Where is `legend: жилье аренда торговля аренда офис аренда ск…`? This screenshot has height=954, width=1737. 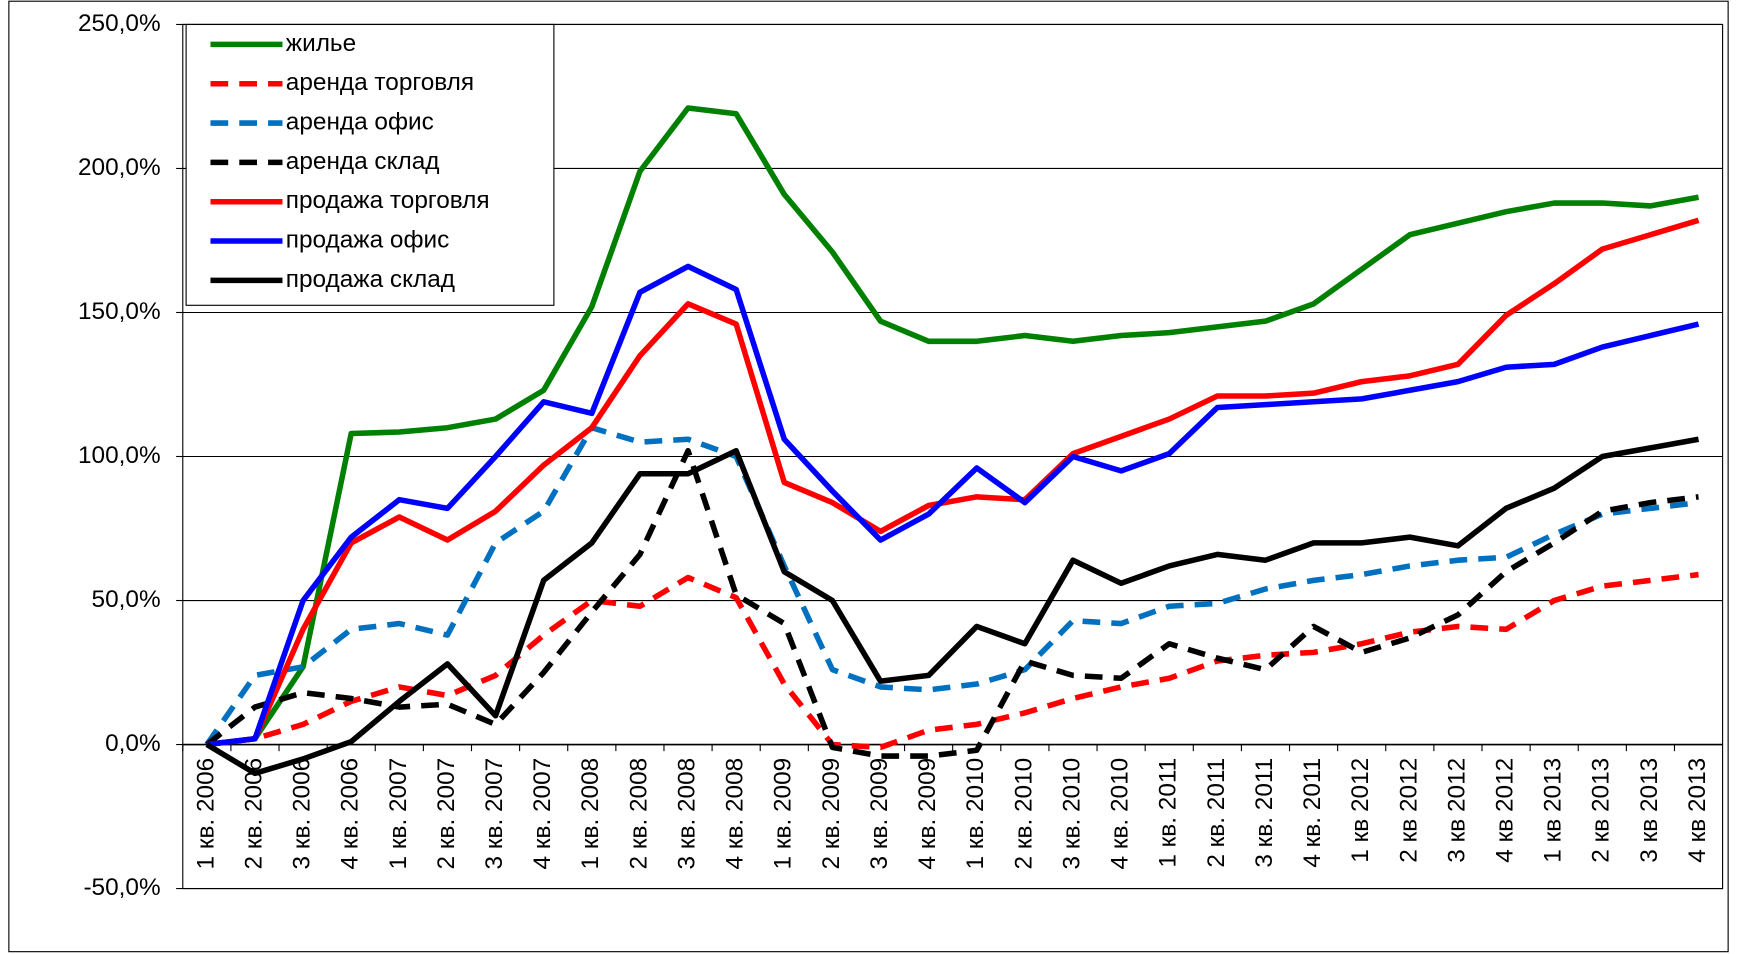 legend: жилье аренда торговля аренда офис аренда ск… is located at coordinates (370, 164).